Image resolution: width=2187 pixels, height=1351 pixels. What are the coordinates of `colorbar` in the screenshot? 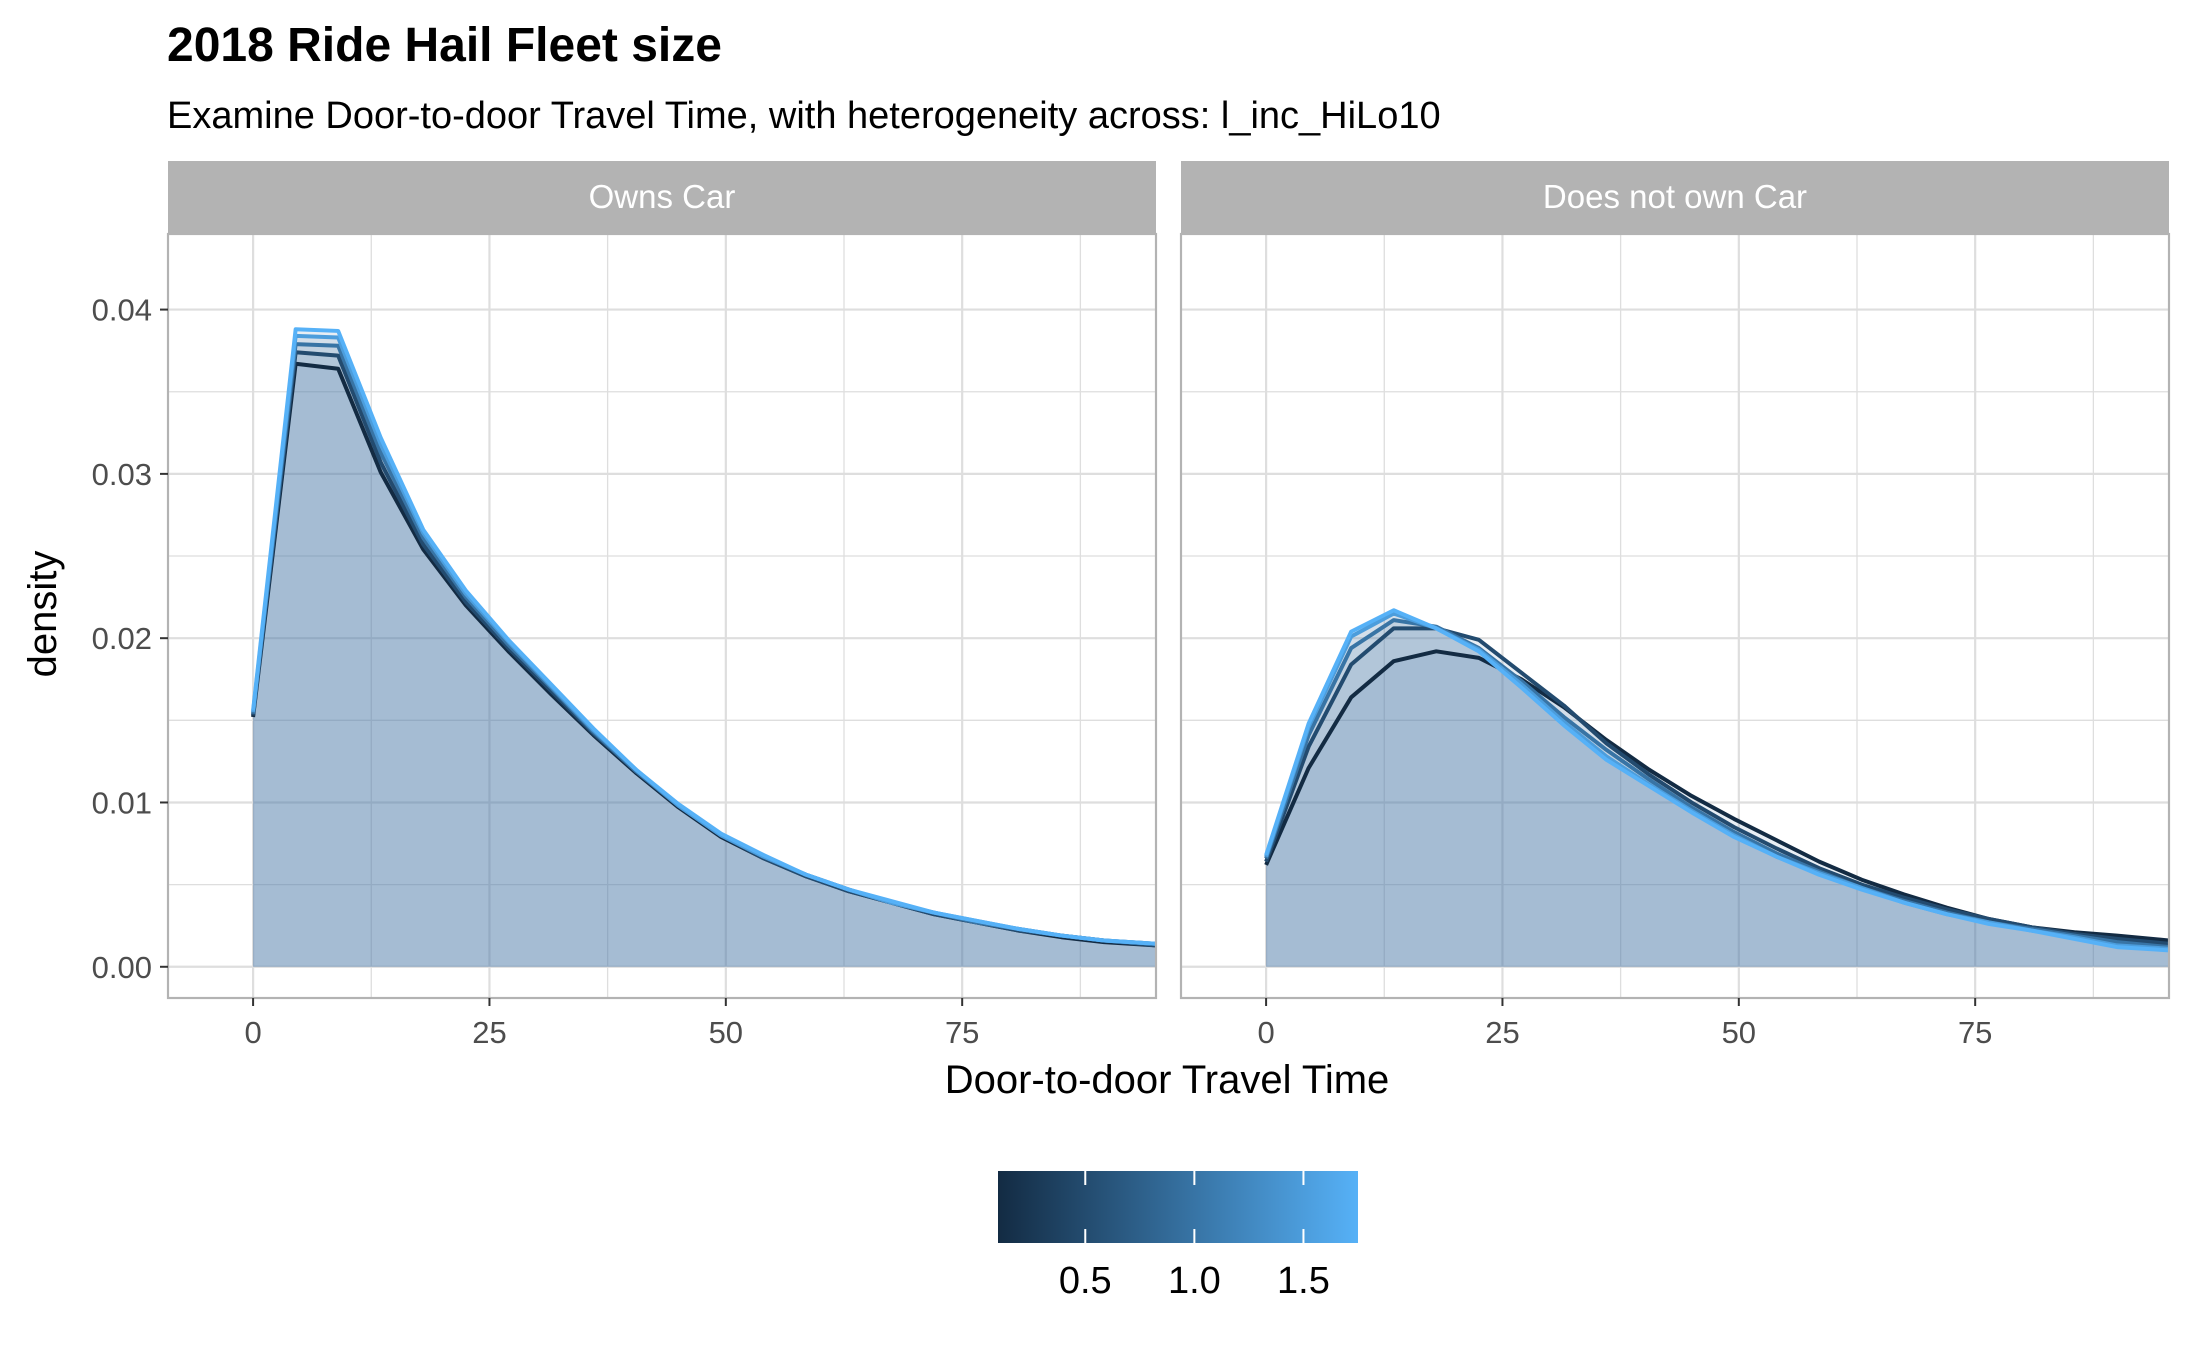 It's located at (1178, 1207).